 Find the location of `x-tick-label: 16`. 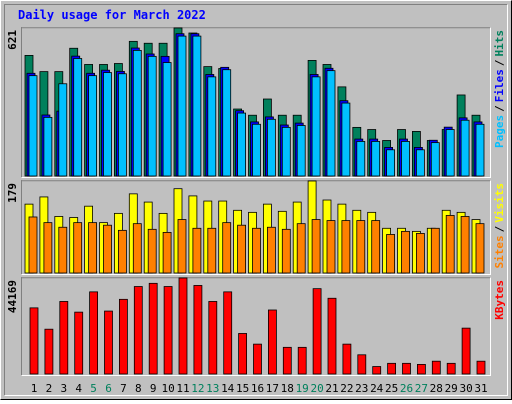

x-tick-label: 16 is located at coordinates (257, 388).